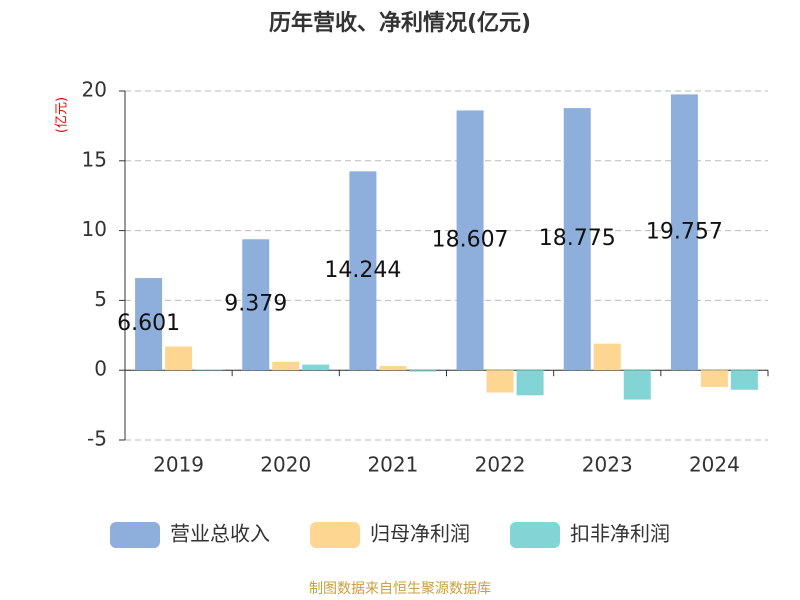 The height and width of the screenshot is (600, 800). I want to click on x-tick-label: 2019, so click(178, 465).